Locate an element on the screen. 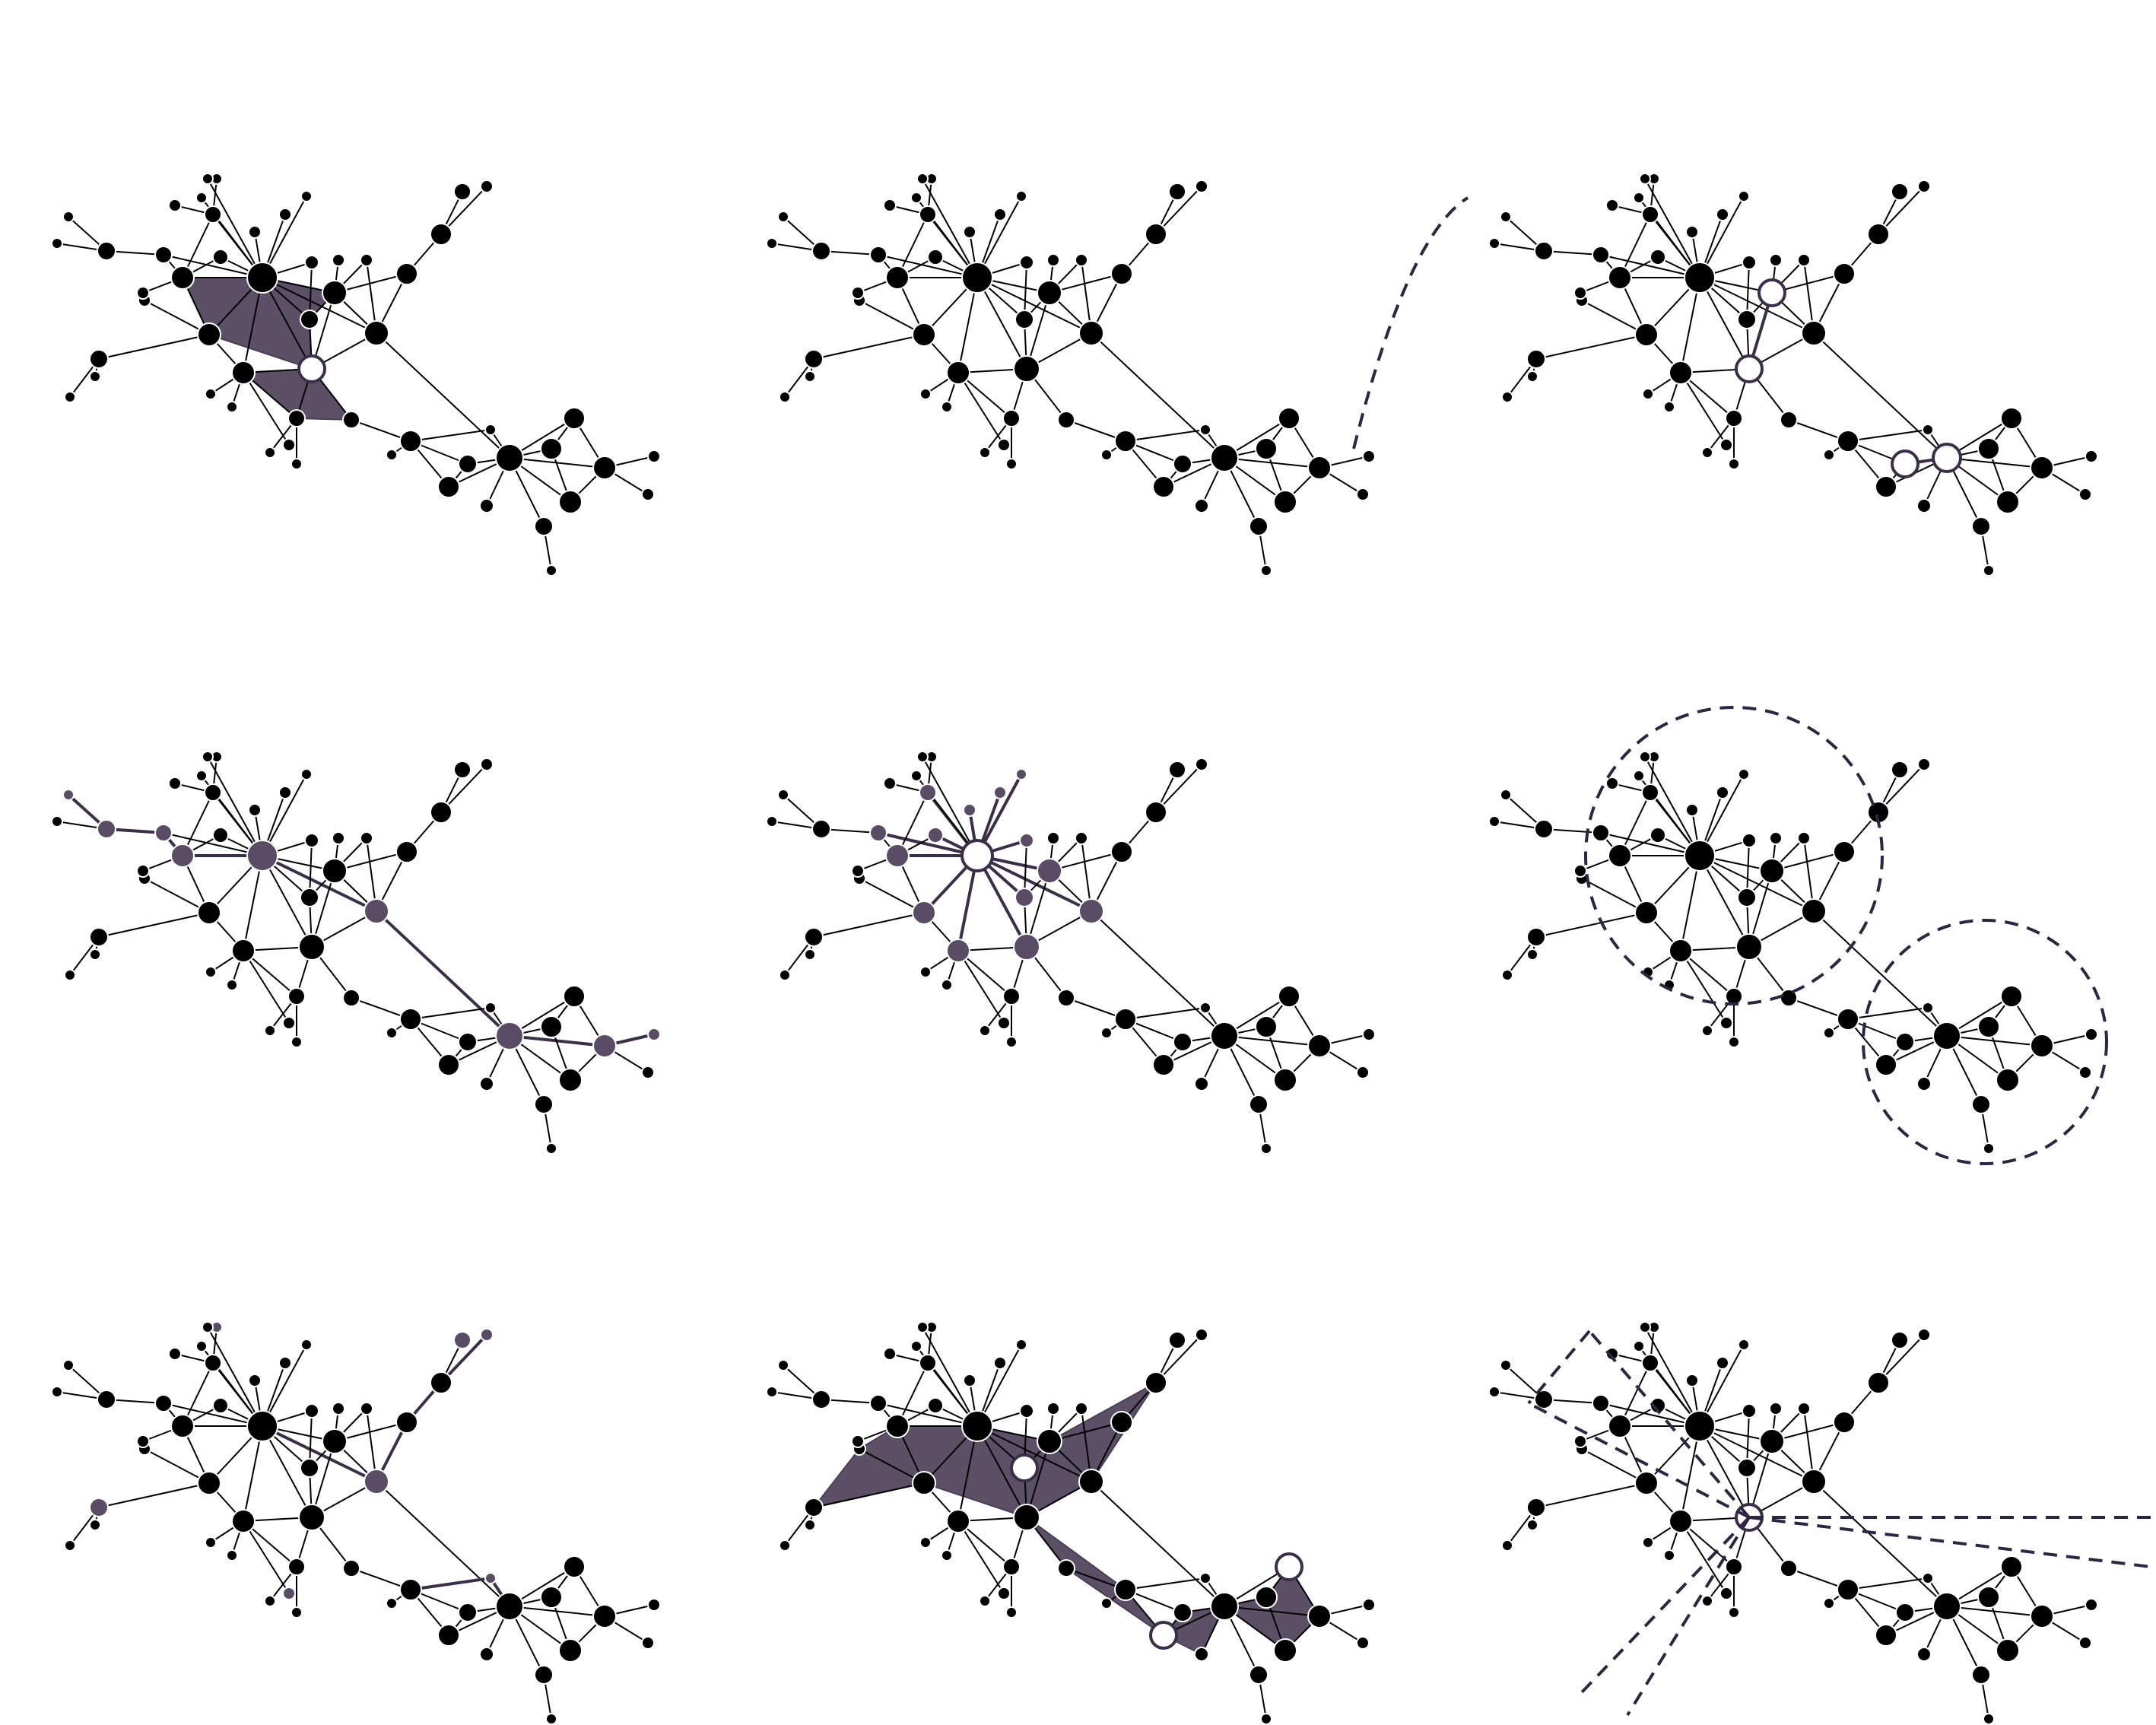 The height and width of the screenshot is (1725, 2156). spanning-edges-panel is located at coordinates (356, 1523).